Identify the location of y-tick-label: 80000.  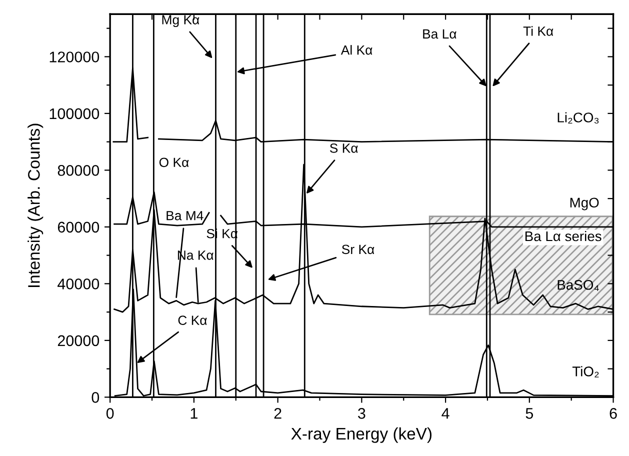
(79, 170).